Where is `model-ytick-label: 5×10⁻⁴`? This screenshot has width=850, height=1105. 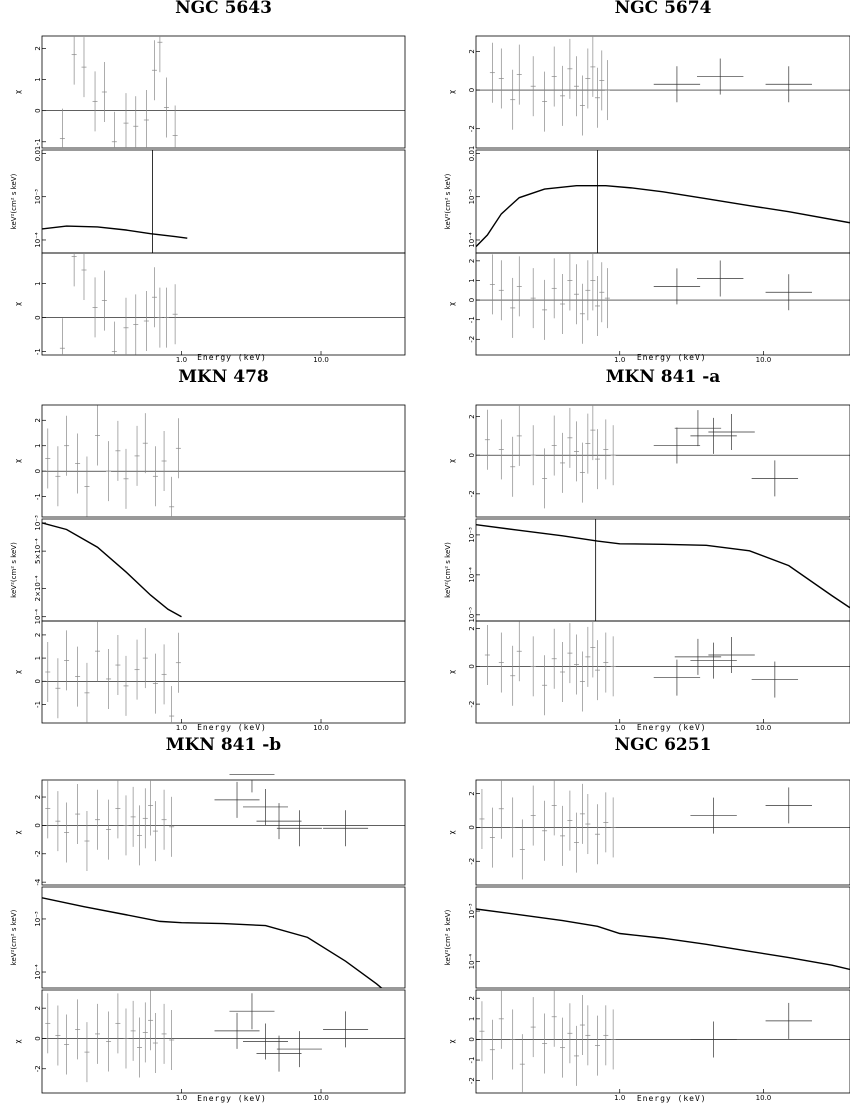 model-ytick-label: 5×10⁻⁴ is located at coordinates (38, 551).